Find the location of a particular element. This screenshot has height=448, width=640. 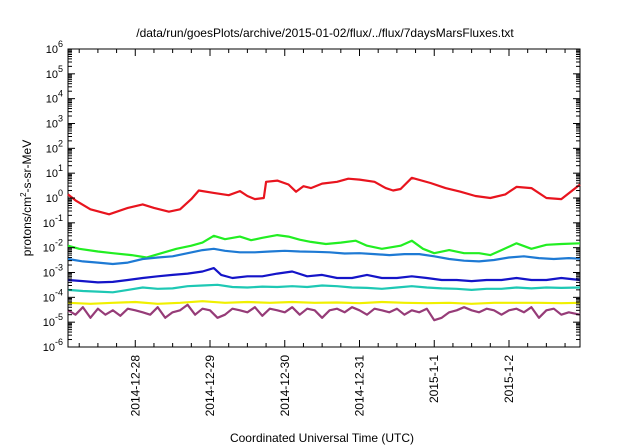

y-tick-label: 10⁻⁶ is located at coordinates (53, 345).